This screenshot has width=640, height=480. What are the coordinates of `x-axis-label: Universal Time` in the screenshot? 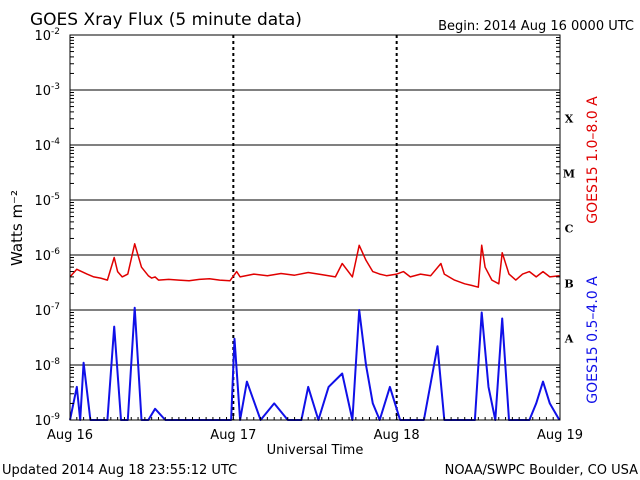 It's located at (315, 450).